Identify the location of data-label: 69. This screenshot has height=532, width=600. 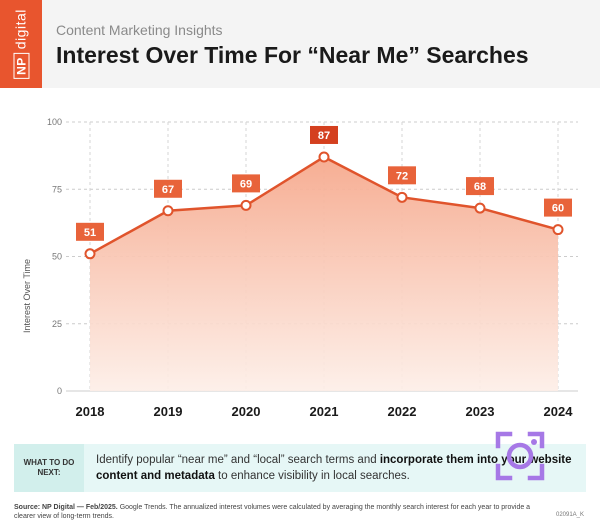
(246, 184).